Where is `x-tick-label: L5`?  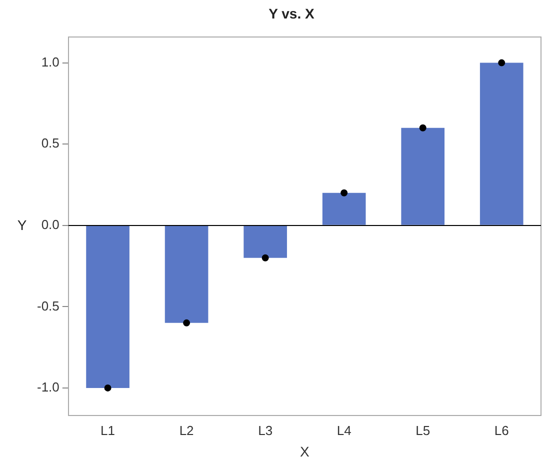 x-tick-label: L5 is located at coordinates (423, 430).